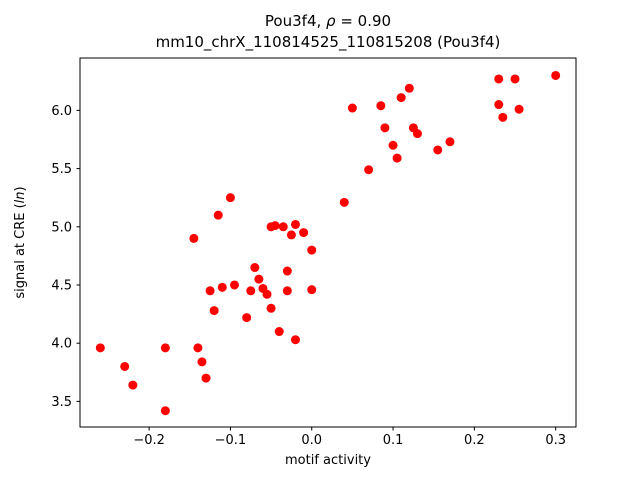 Image resolution: width=640 pixels, height=480 pixels. I want to click on y-tick-label: 3.5, so click(61, 402).